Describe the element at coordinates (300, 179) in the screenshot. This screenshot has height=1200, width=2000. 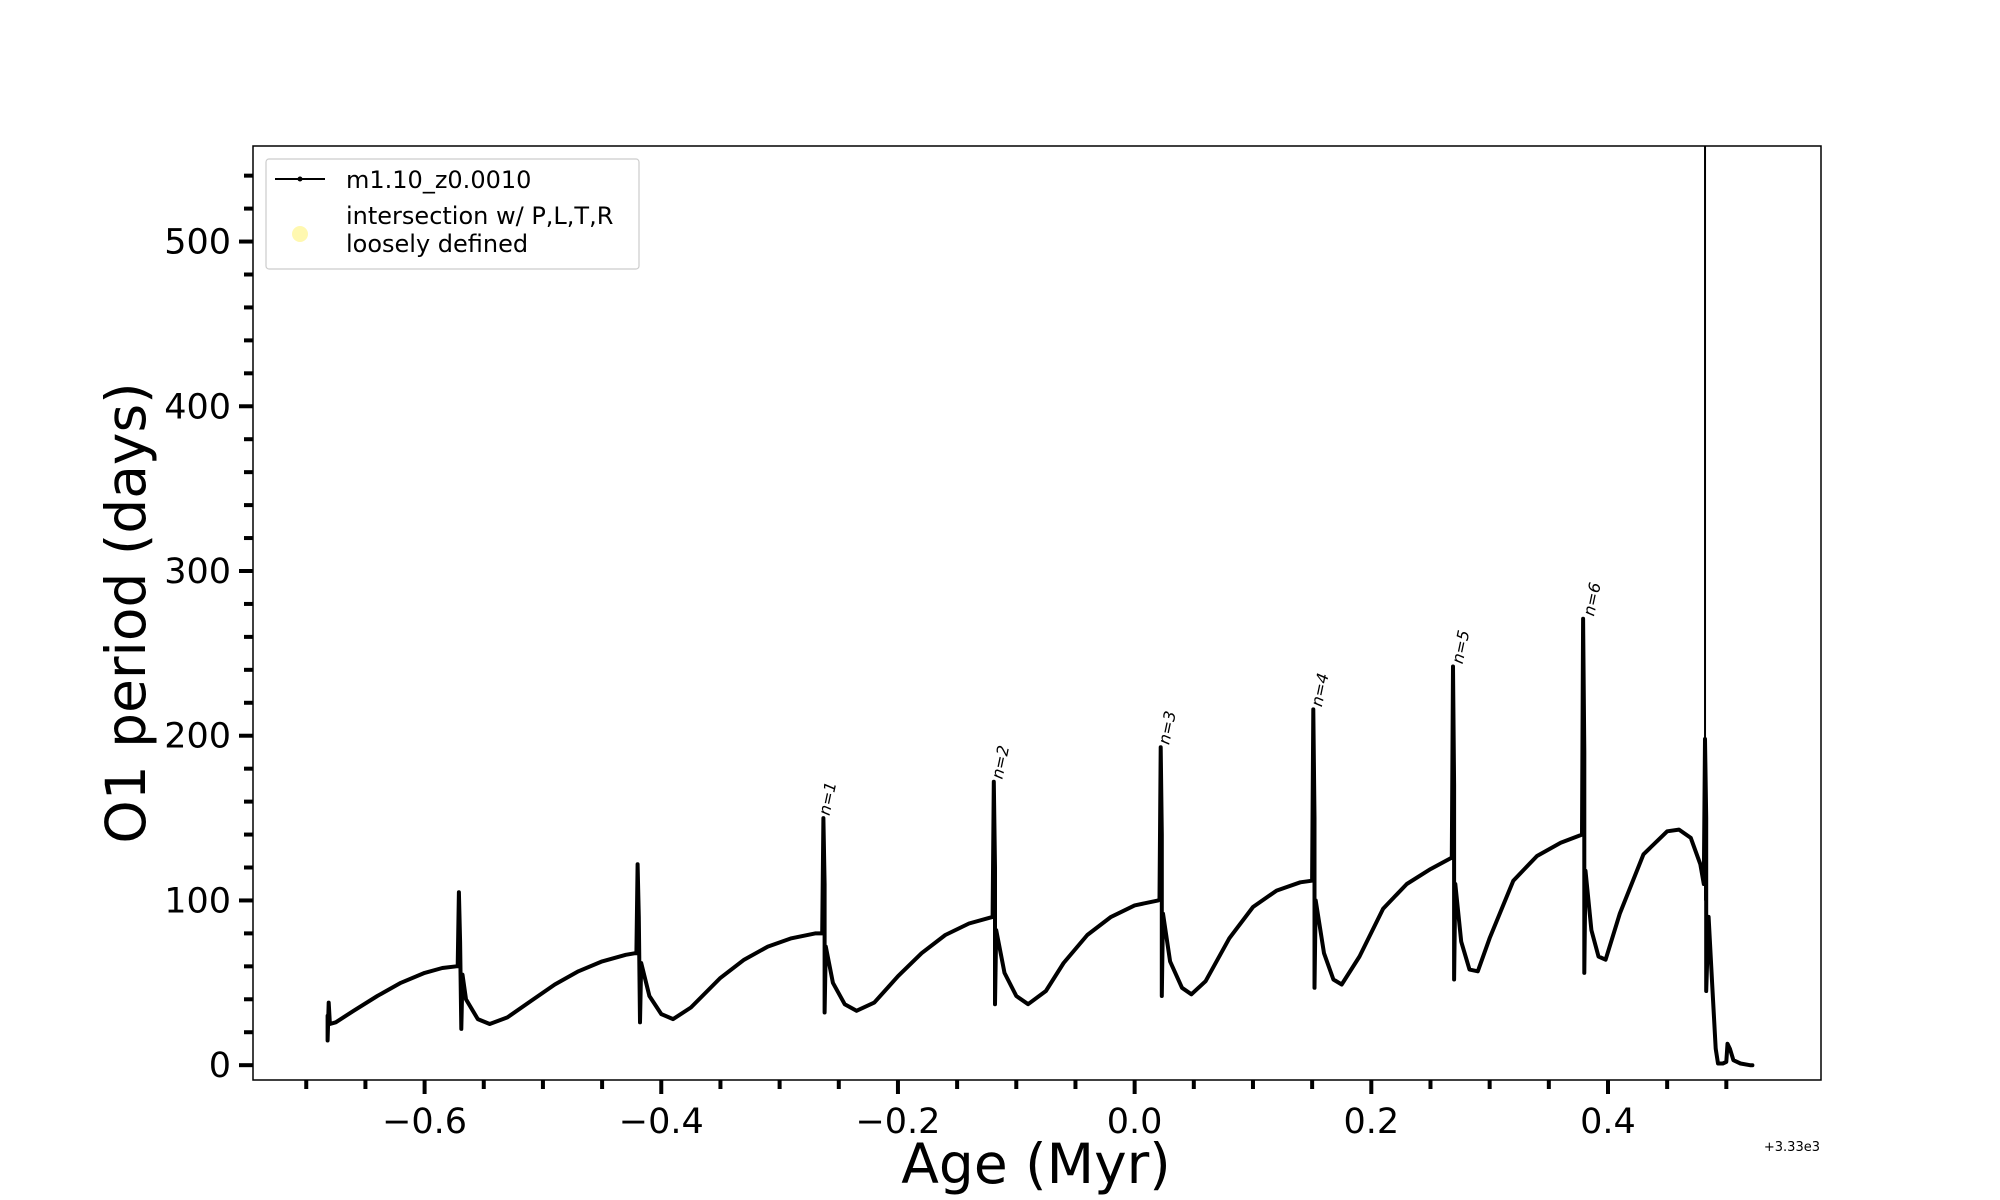
I see `legend-dot-marker` at that location.